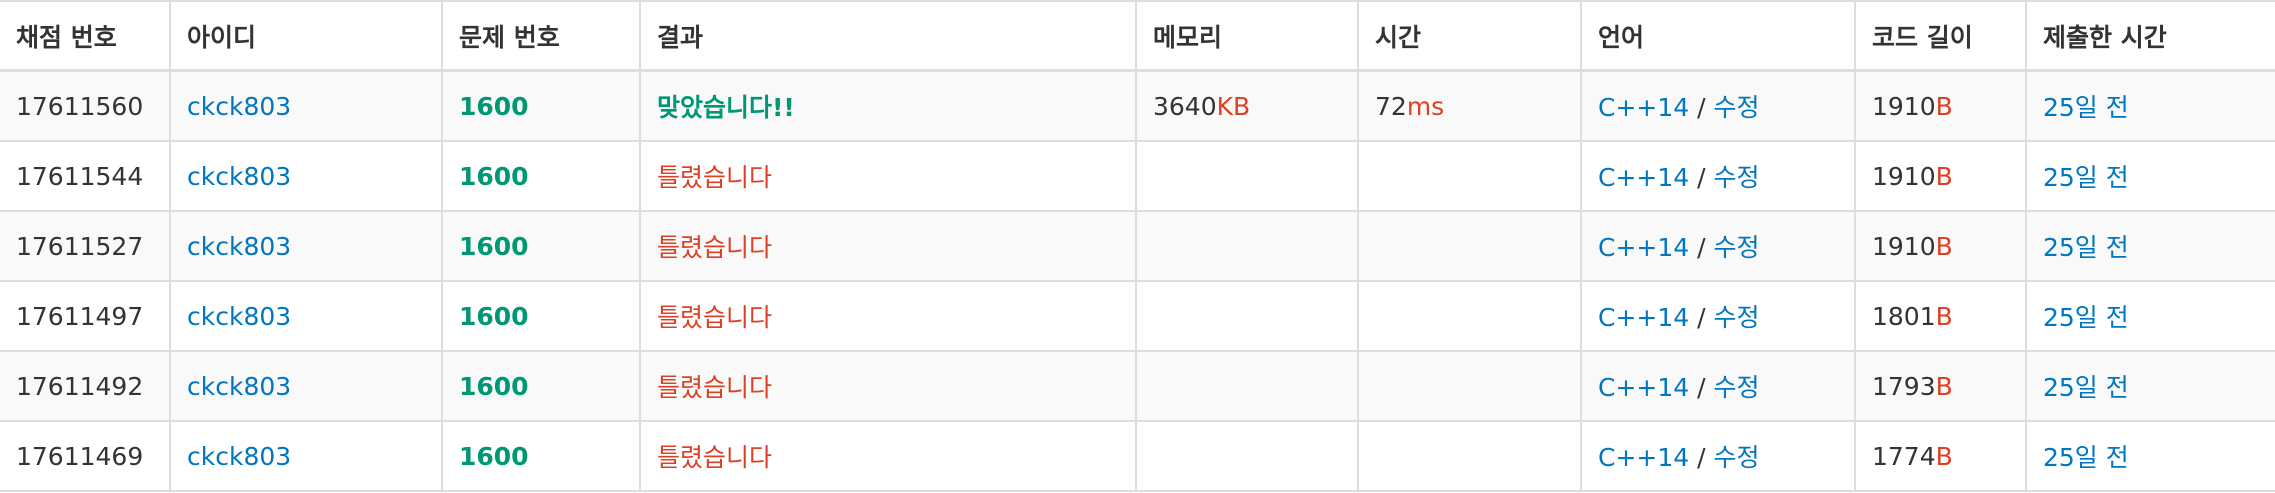 The height and width of the screenshot is (493, 2275). I want to click on submission-id: 17611469, so click(85, 456).